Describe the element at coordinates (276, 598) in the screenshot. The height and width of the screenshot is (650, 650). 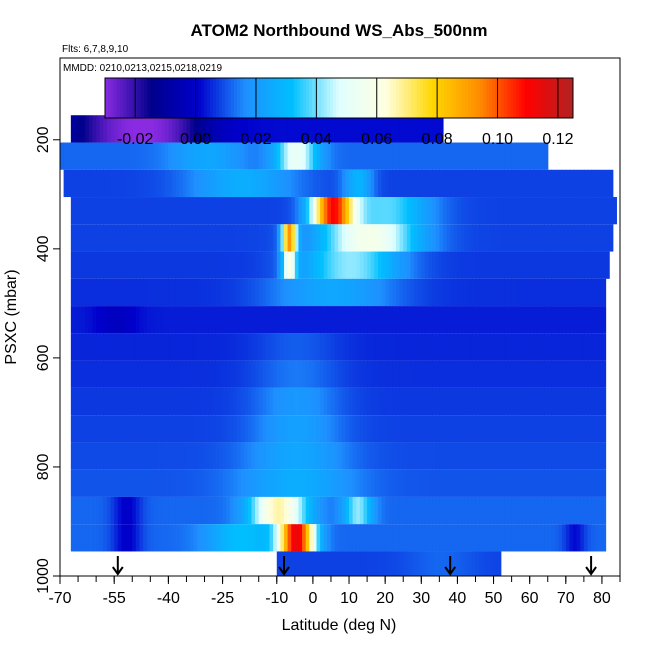
I see `x-tick-label: -10` at that location.